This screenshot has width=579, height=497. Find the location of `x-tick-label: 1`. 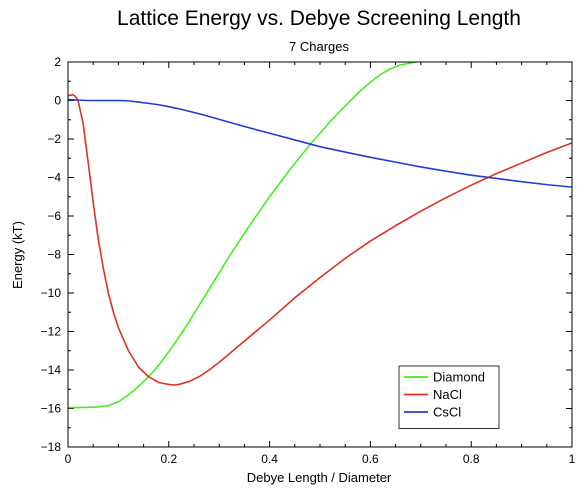

x-tick-label: 1 is located at coordinates (572, 459).